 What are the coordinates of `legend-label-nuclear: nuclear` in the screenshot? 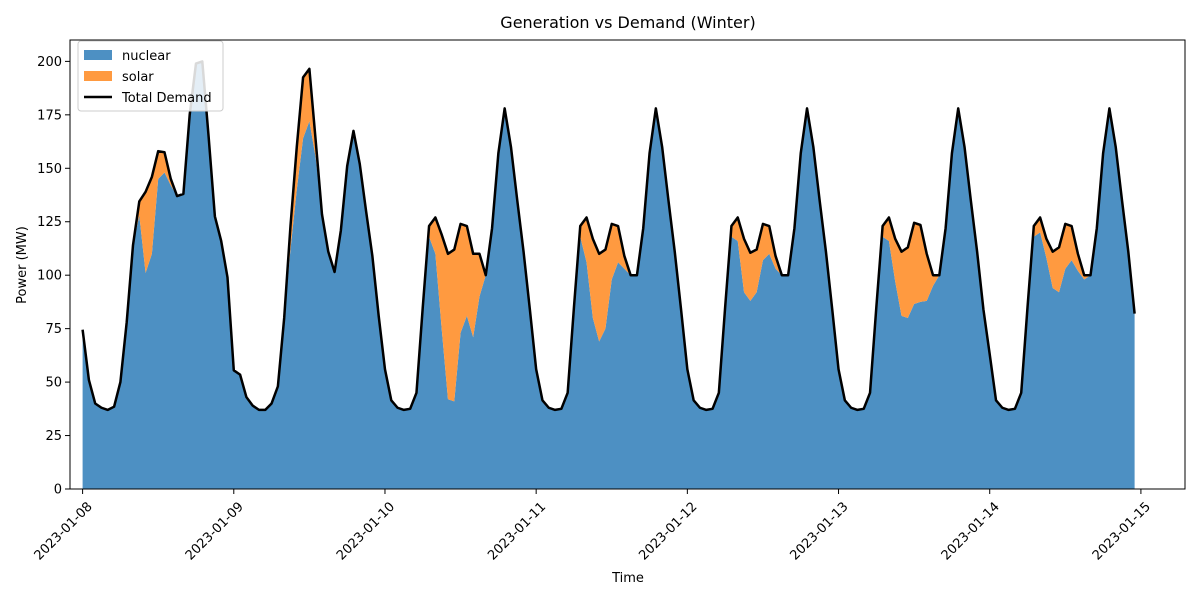 It's located at (146, 56).